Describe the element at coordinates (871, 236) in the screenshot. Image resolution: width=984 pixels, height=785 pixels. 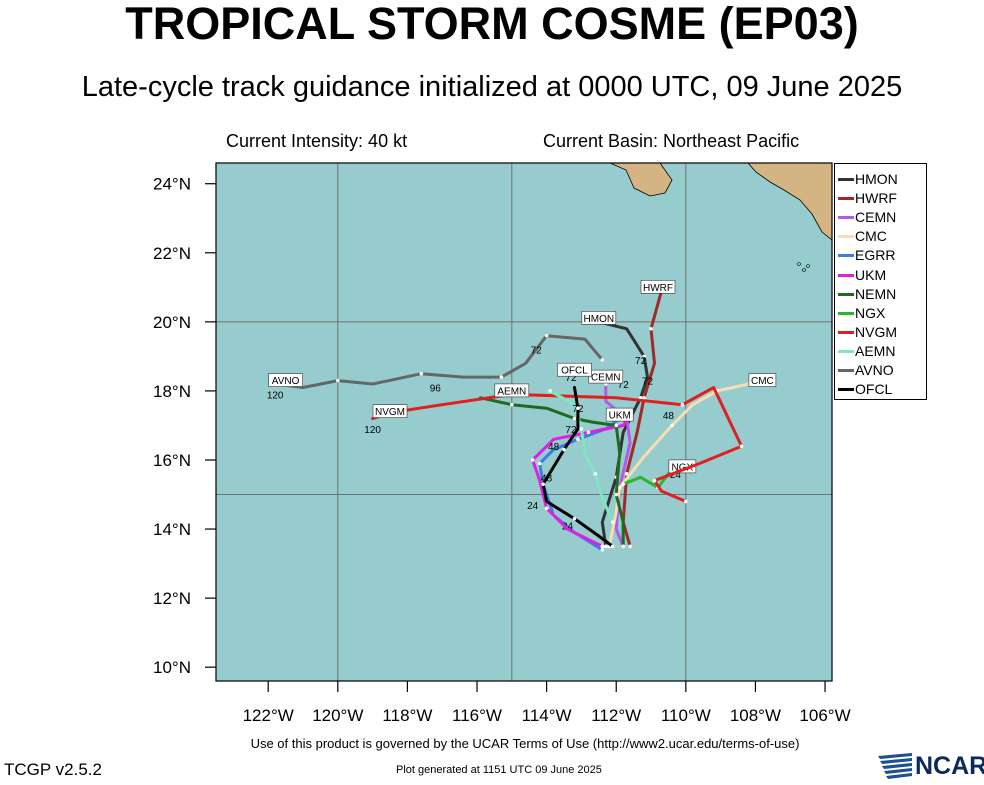
I see `legend-label-cmc: CMC` at that location.